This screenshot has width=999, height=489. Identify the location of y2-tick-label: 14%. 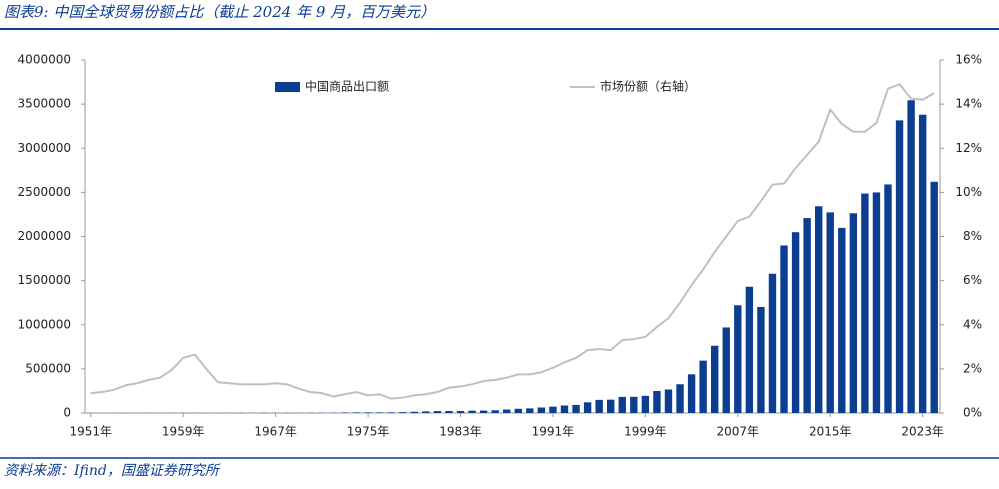
(968, 104).